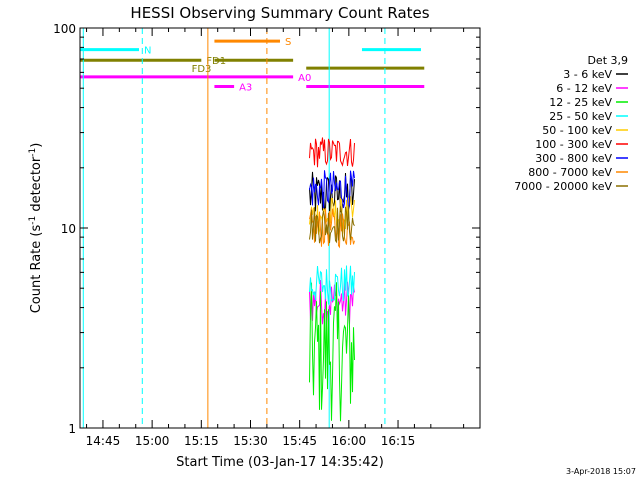 This screenshot has height=480, width=640. I want to click on chart-title: HESSI Observing Summary Count Rates, so click(279, 13).